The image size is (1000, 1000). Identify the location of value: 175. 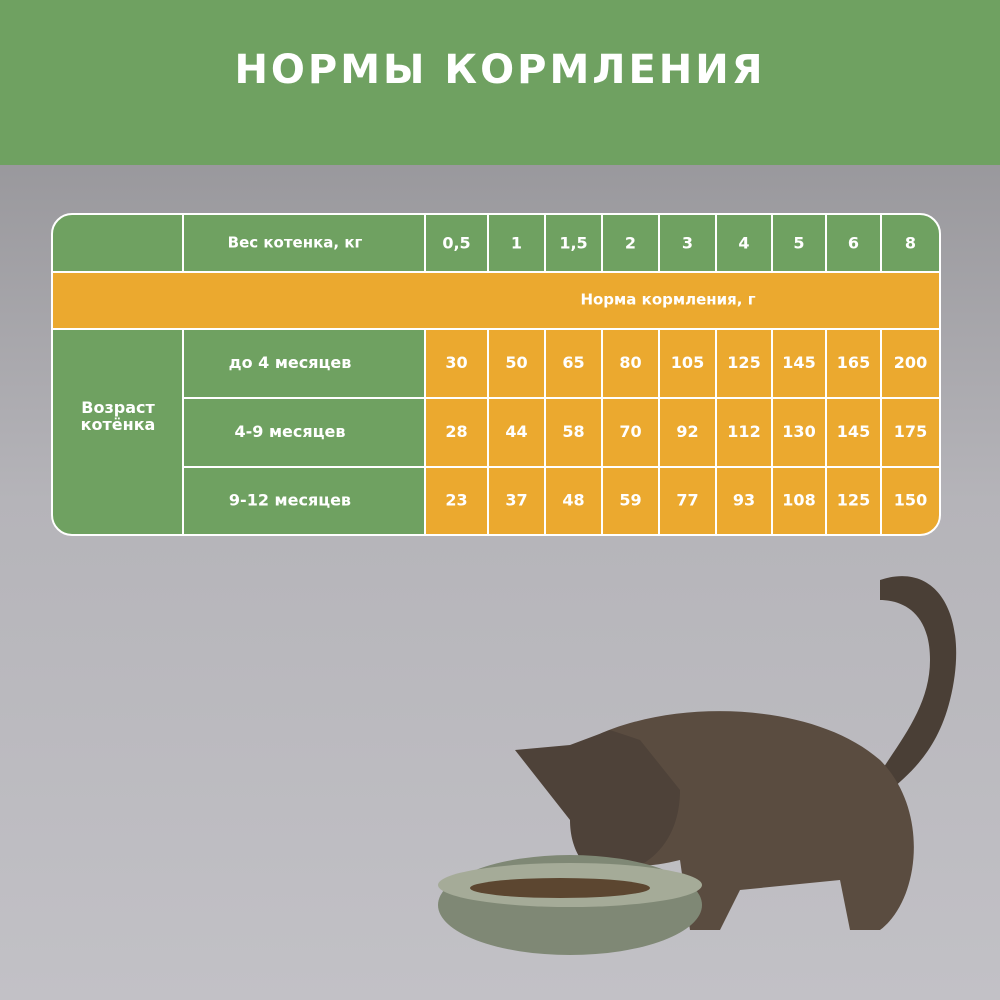
(910, 431).